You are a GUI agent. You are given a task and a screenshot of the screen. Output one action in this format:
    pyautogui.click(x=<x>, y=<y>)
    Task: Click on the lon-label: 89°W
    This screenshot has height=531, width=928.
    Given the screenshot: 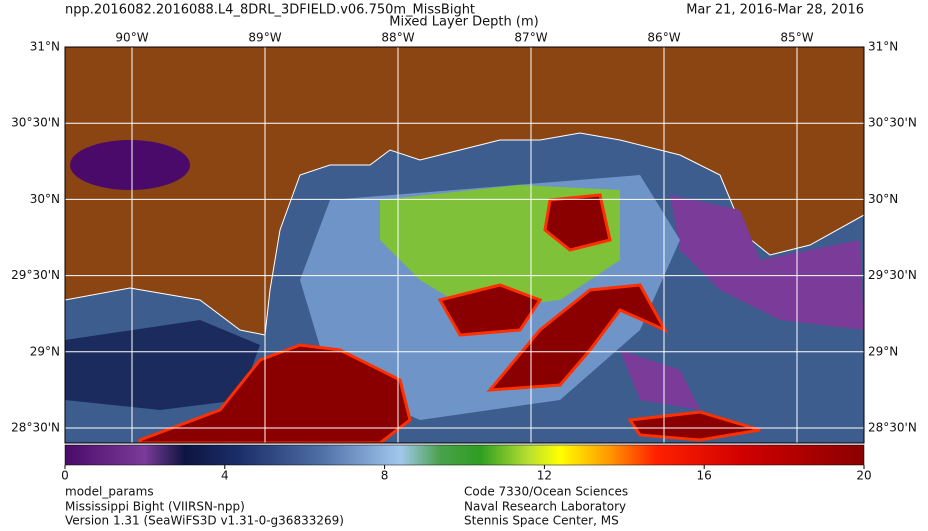 What is the action you would take?
    pyautogui.click(x=264, y=38)
    